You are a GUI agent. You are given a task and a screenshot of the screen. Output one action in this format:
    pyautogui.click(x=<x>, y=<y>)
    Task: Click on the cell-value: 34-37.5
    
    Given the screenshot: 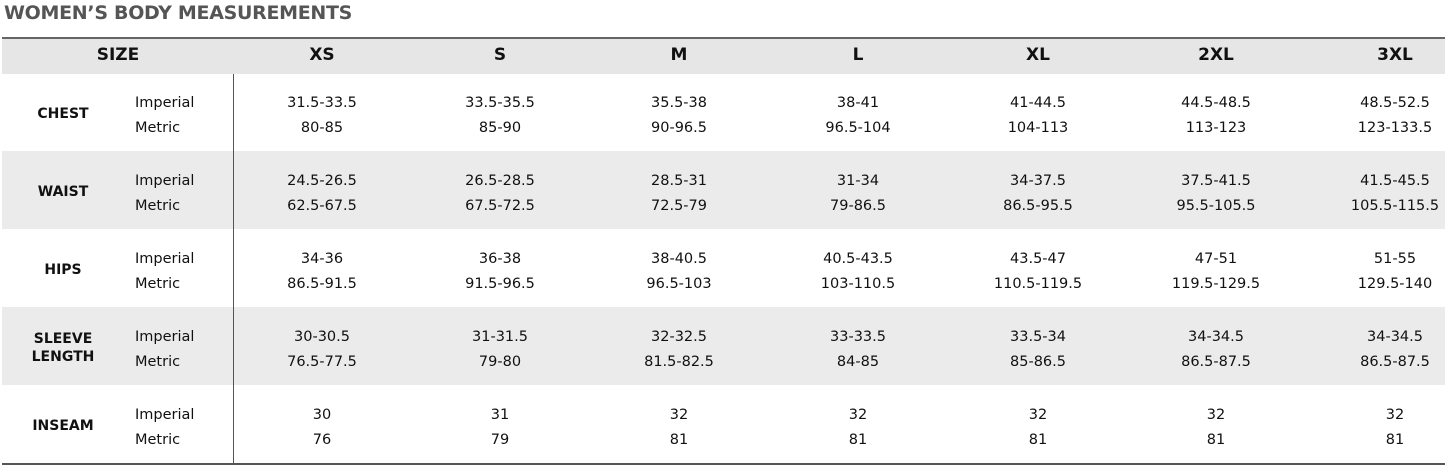 What is the action you would take?
    pyautogui.click(x=1038, y=181)
    